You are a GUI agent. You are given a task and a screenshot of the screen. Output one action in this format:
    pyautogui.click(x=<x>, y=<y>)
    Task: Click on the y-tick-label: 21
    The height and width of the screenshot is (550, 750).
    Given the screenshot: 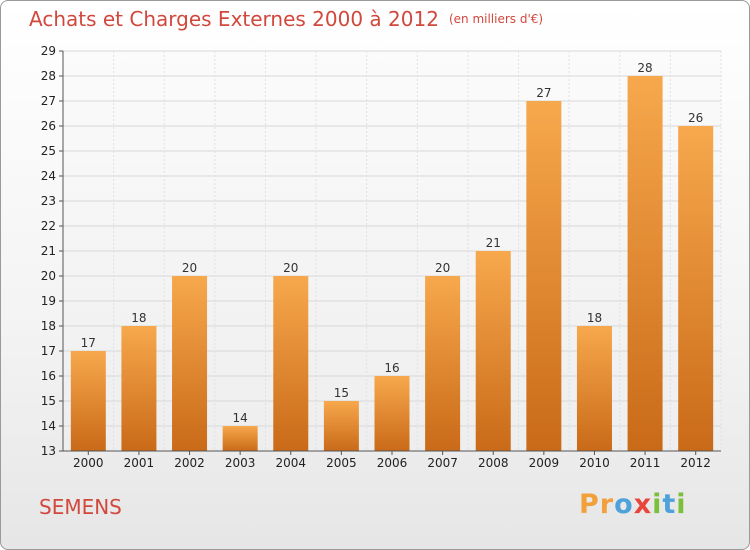 What is the action you would take?
    pyautogui.click(x=48, y=251)
    